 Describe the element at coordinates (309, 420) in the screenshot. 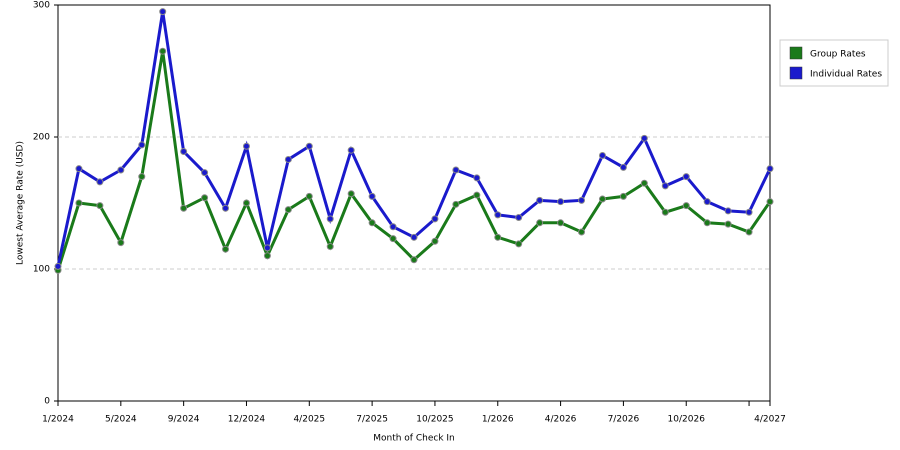

I see `x-tick-label: 4/2025` at that location.